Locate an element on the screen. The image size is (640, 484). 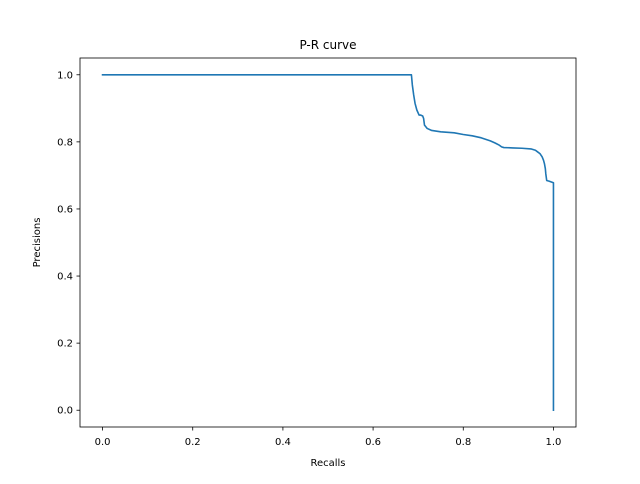
x-tick-label: 1.0 is located at coordinates (554, 442).